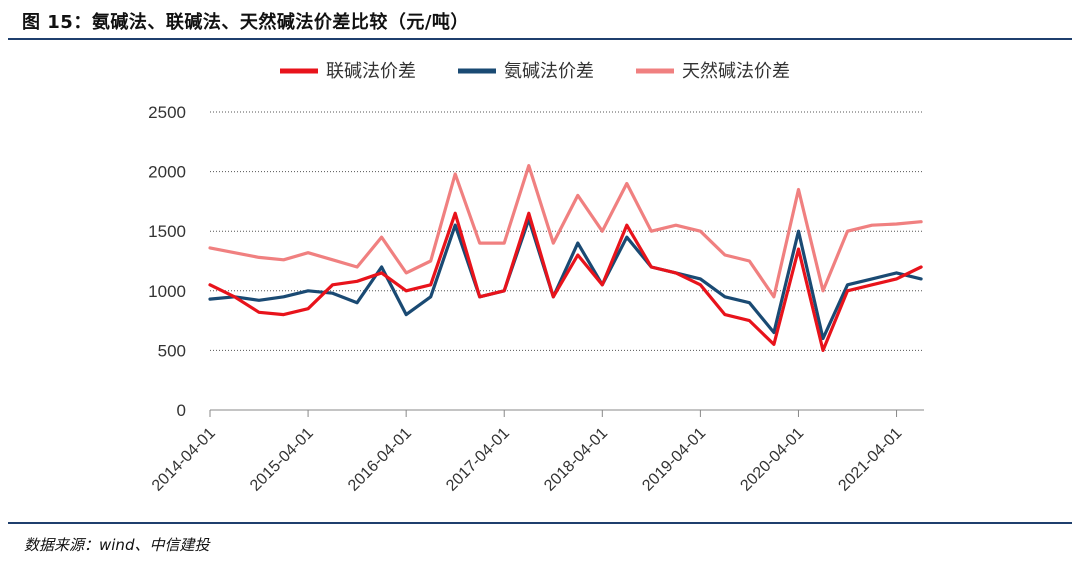  I want to click on y-tick-label: 0, so click(181, 410).